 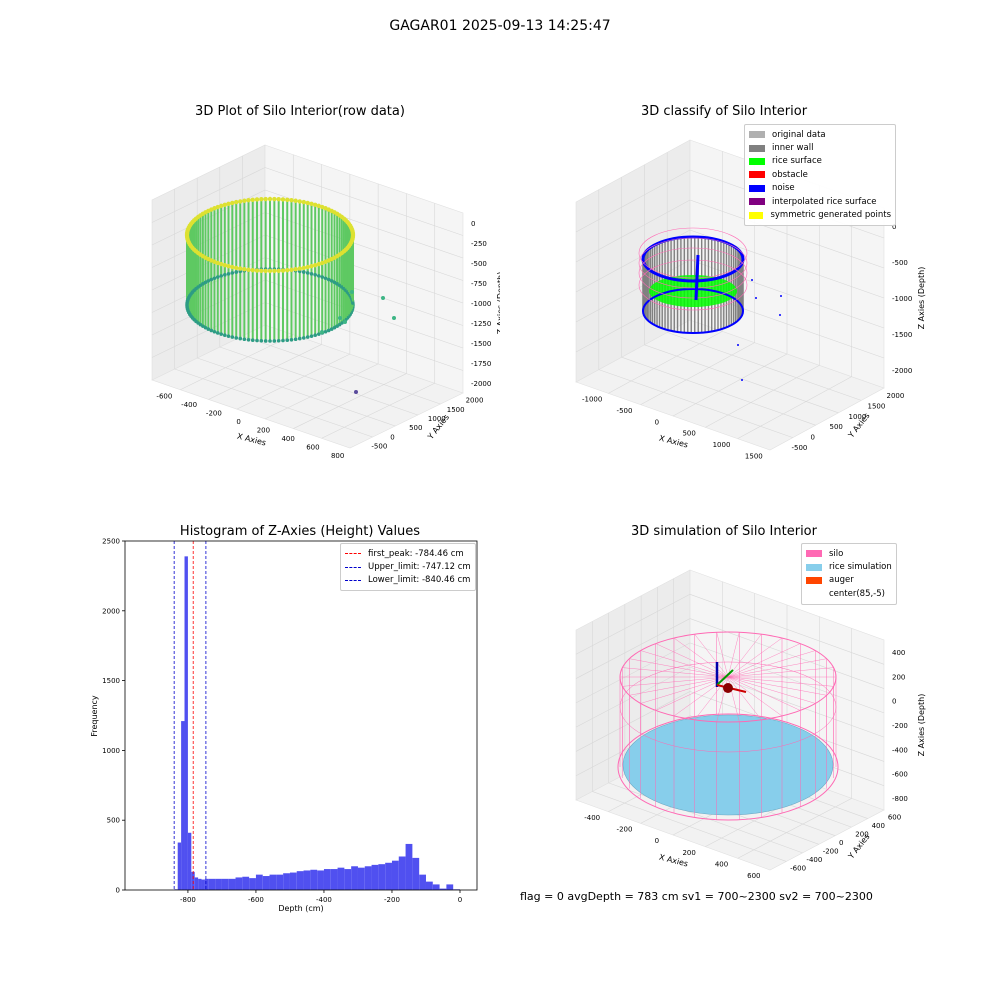 What do you see at coordinates (824, 201) in the screenshot?
I see `legend-label: interpolated rice surface` at bounding box center [824, 201].